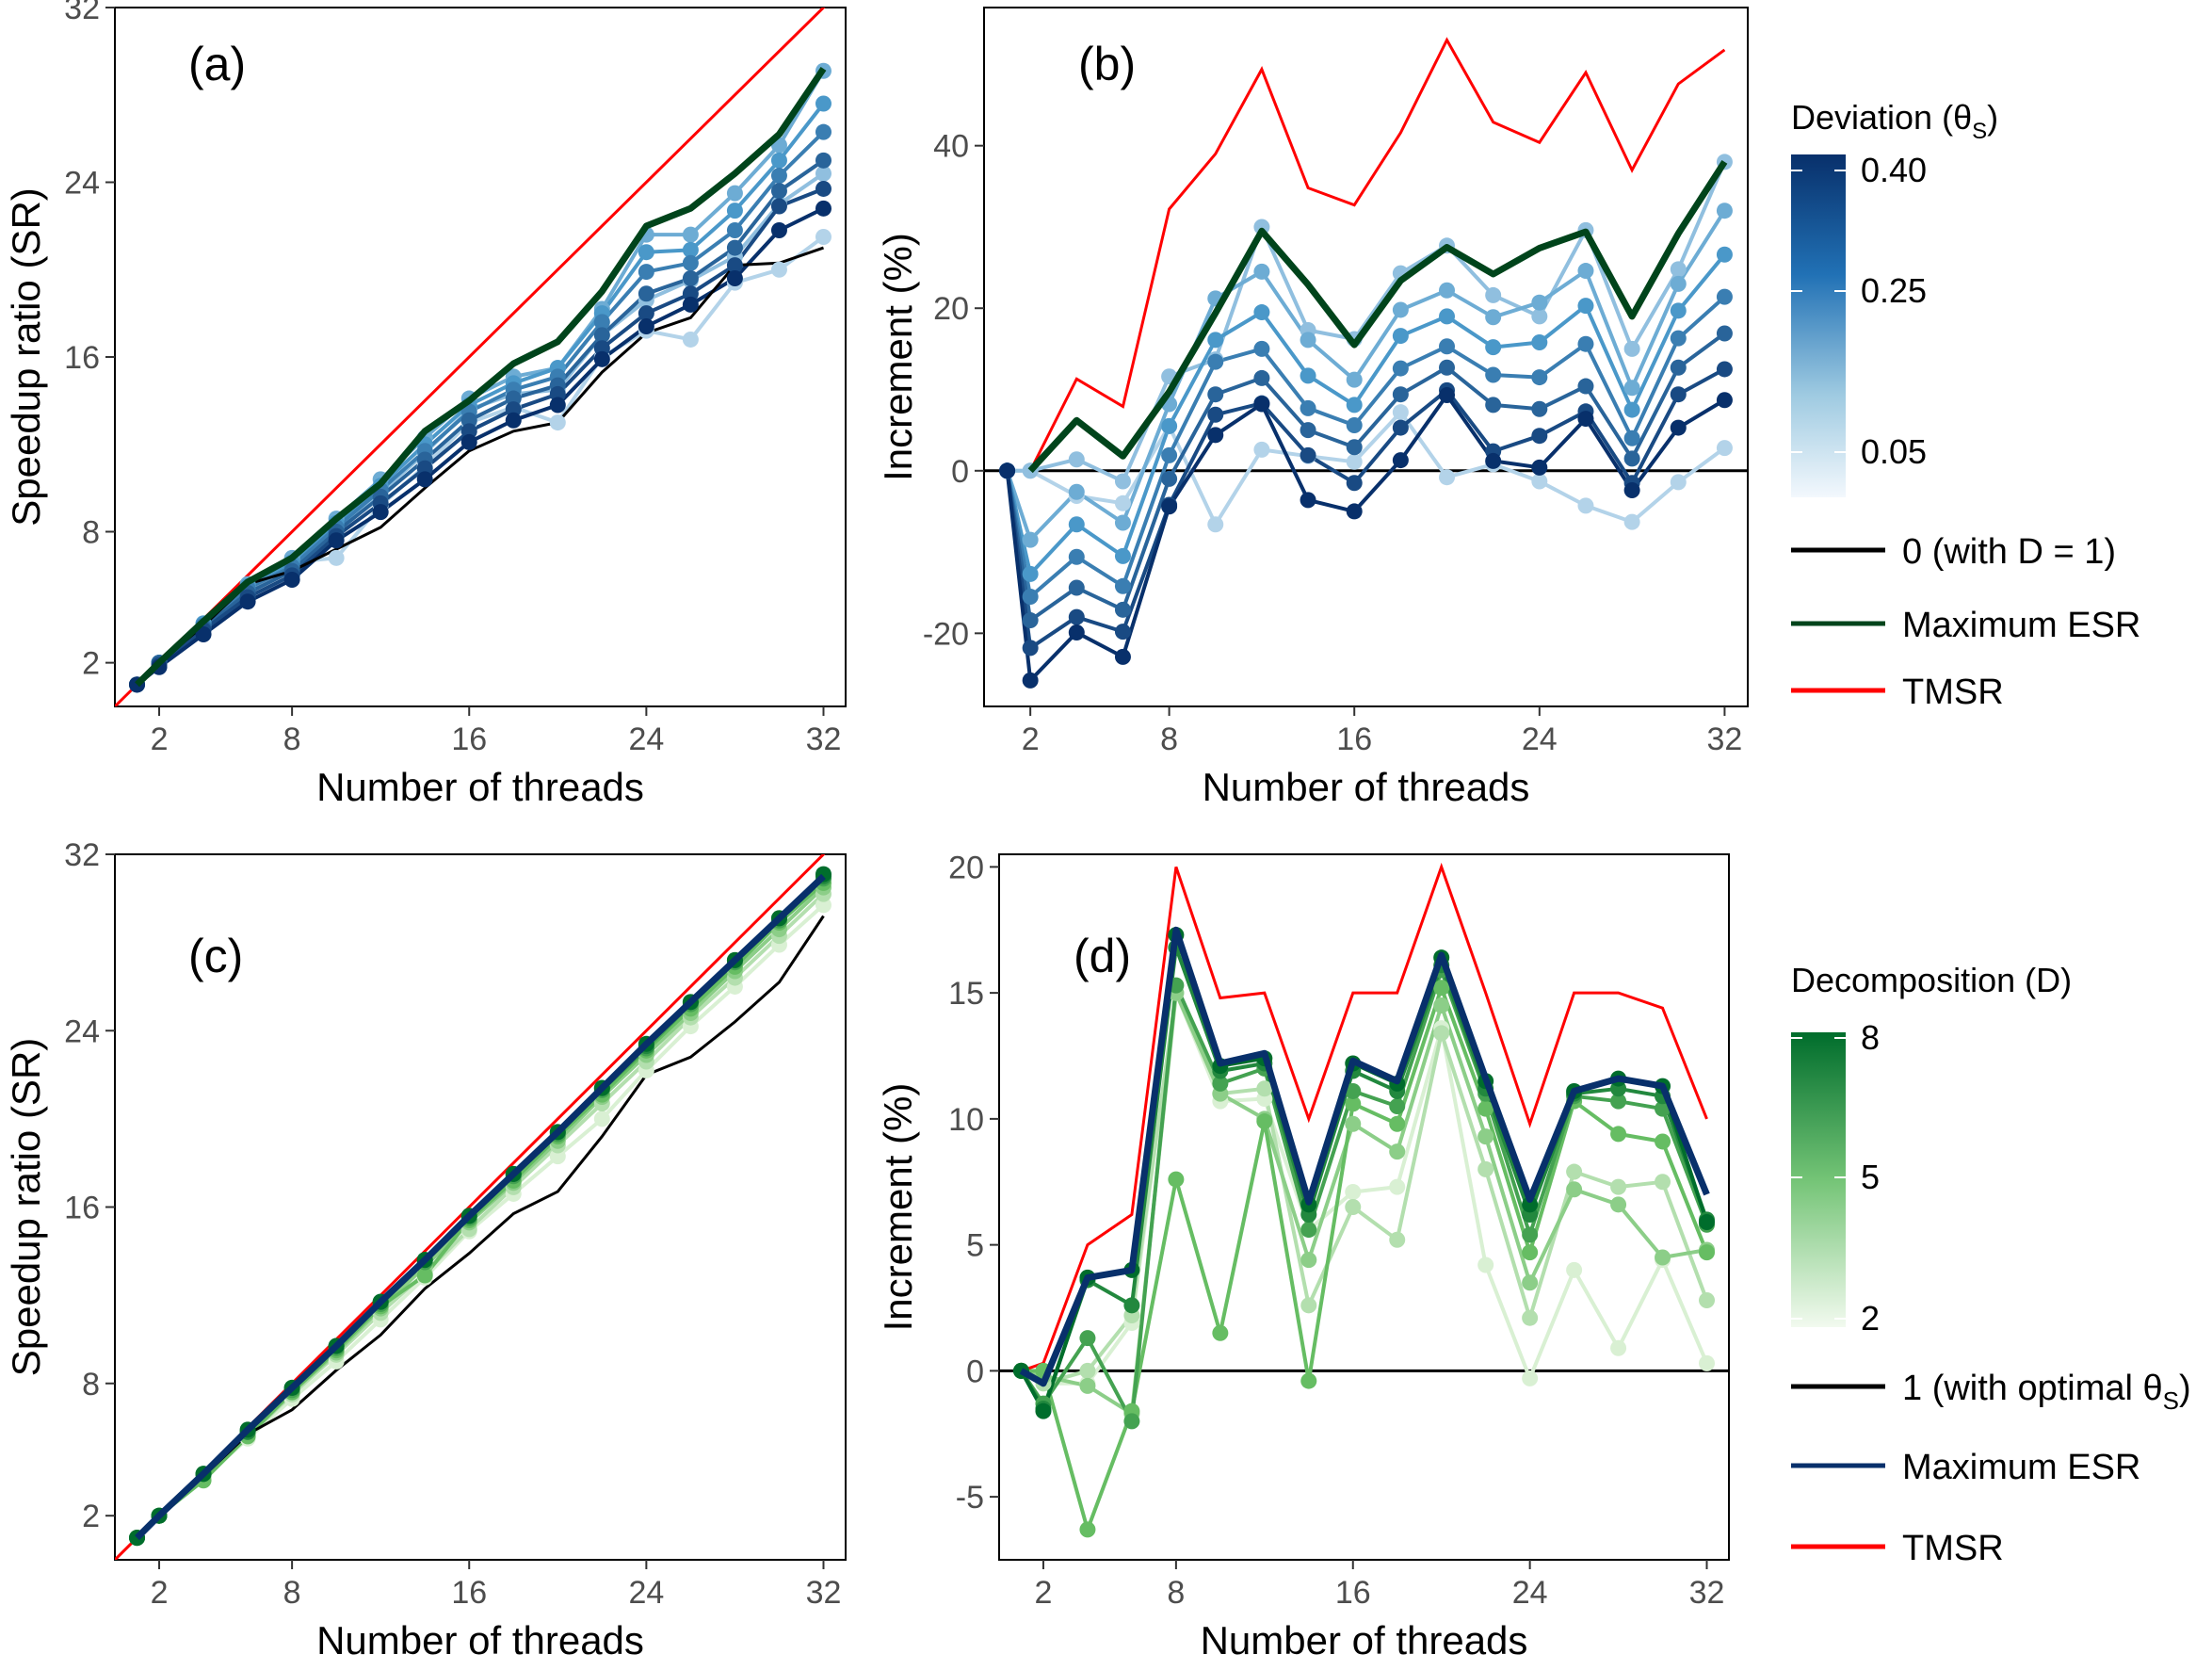  I want to click on y-tick-label: 5, so click(975, 1246).